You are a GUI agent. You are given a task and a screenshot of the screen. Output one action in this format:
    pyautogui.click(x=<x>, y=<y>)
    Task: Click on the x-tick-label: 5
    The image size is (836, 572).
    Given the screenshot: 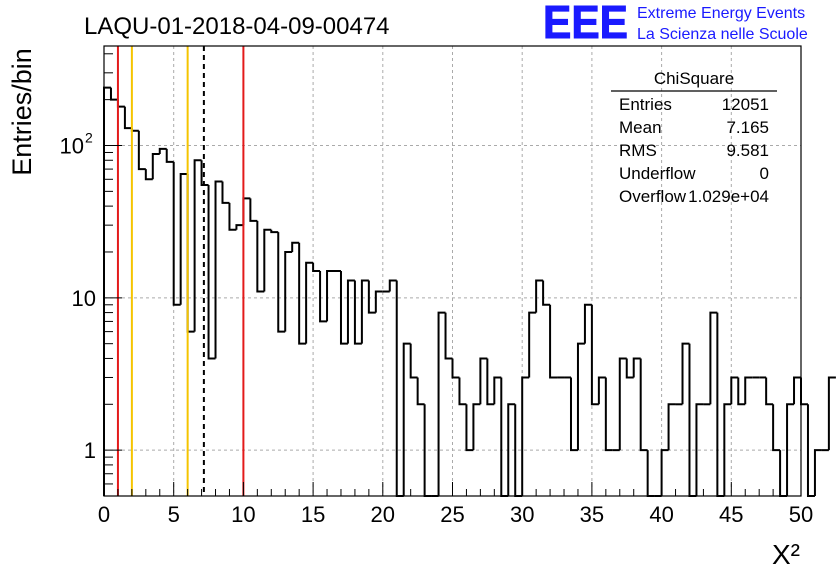 What is the action you would take?
    pyautogui.click(x=174, y=514)
    